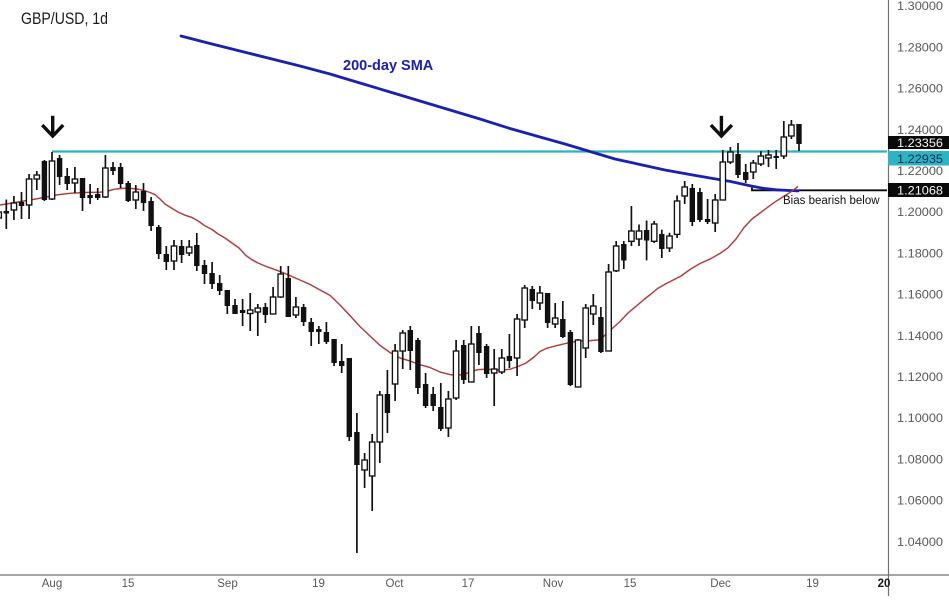 Image resolution: width=949 pixels, height=601 pixels. What do you see at coordinates (553, 584) in the screenshot?
I see `svg-text: Nov` at bounding box center [553, 584].